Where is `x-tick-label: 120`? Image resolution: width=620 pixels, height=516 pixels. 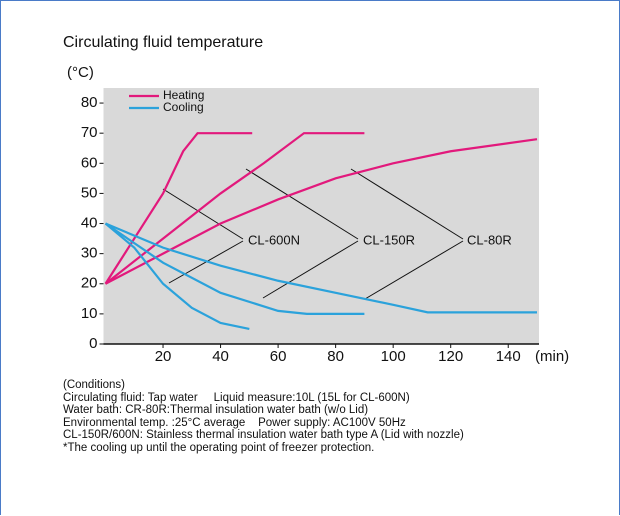
x-tick-label: 120 is located at coordinates (450, 356).